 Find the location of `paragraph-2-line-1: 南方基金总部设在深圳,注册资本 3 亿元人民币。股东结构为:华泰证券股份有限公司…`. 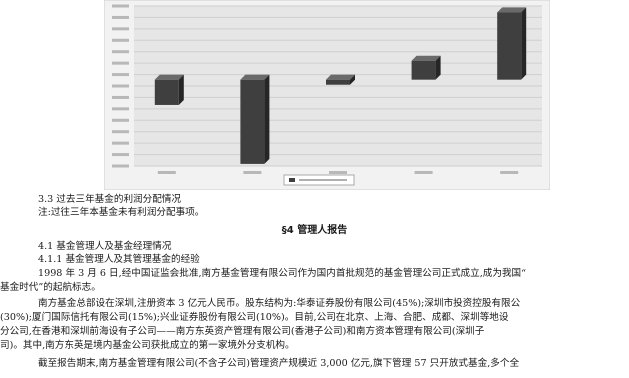

paragraph-2-line-1: 南方基金总部设在深圳,注册资本 3 亿元人民币。股东结构为:华泰证券股份有限公司… is located at coordinates (279, 303).